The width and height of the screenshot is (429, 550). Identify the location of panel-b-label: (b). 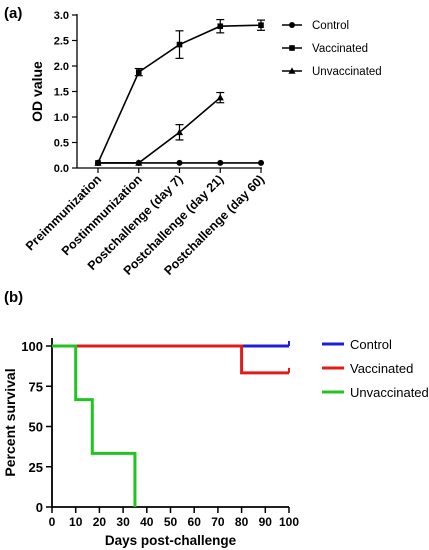
(13, 297).